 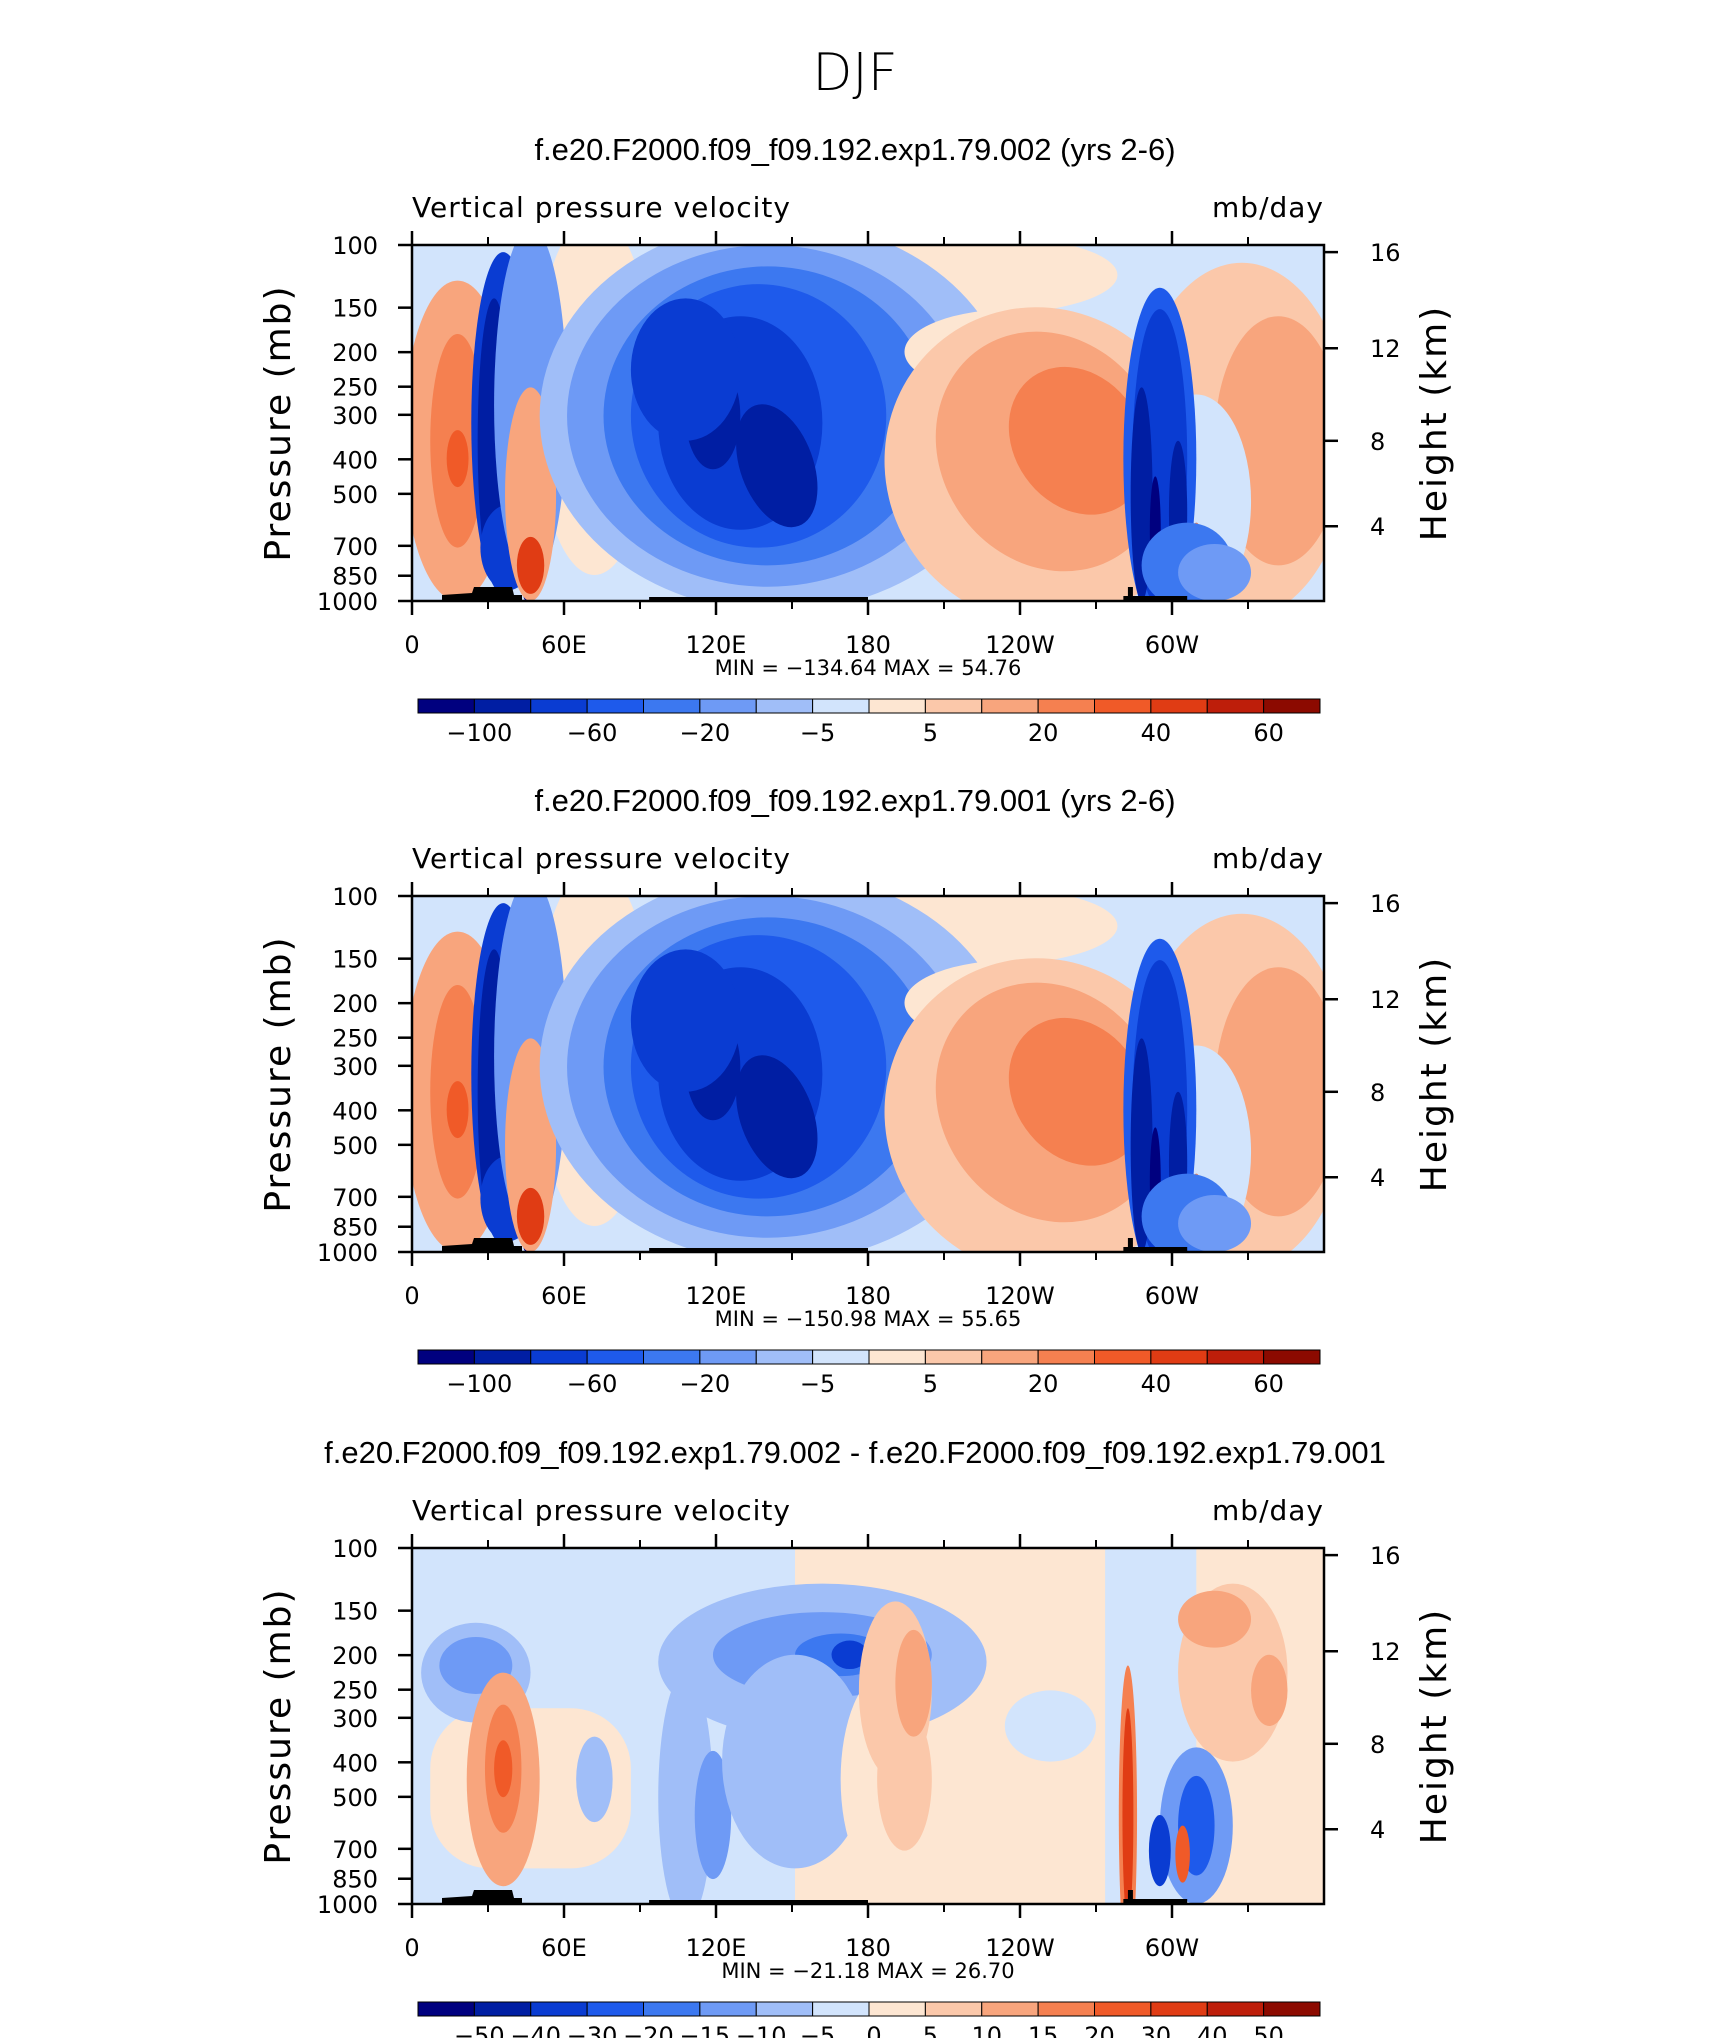 What do you see at coordinates (347, 1905) in the screenshot?
I see `y-tick-label: 1000` at bounding box center [347, 1905].